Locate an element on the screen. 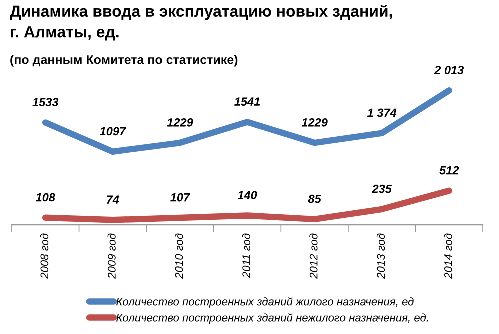  data-label: 235 is located at coordinates (382, 189).